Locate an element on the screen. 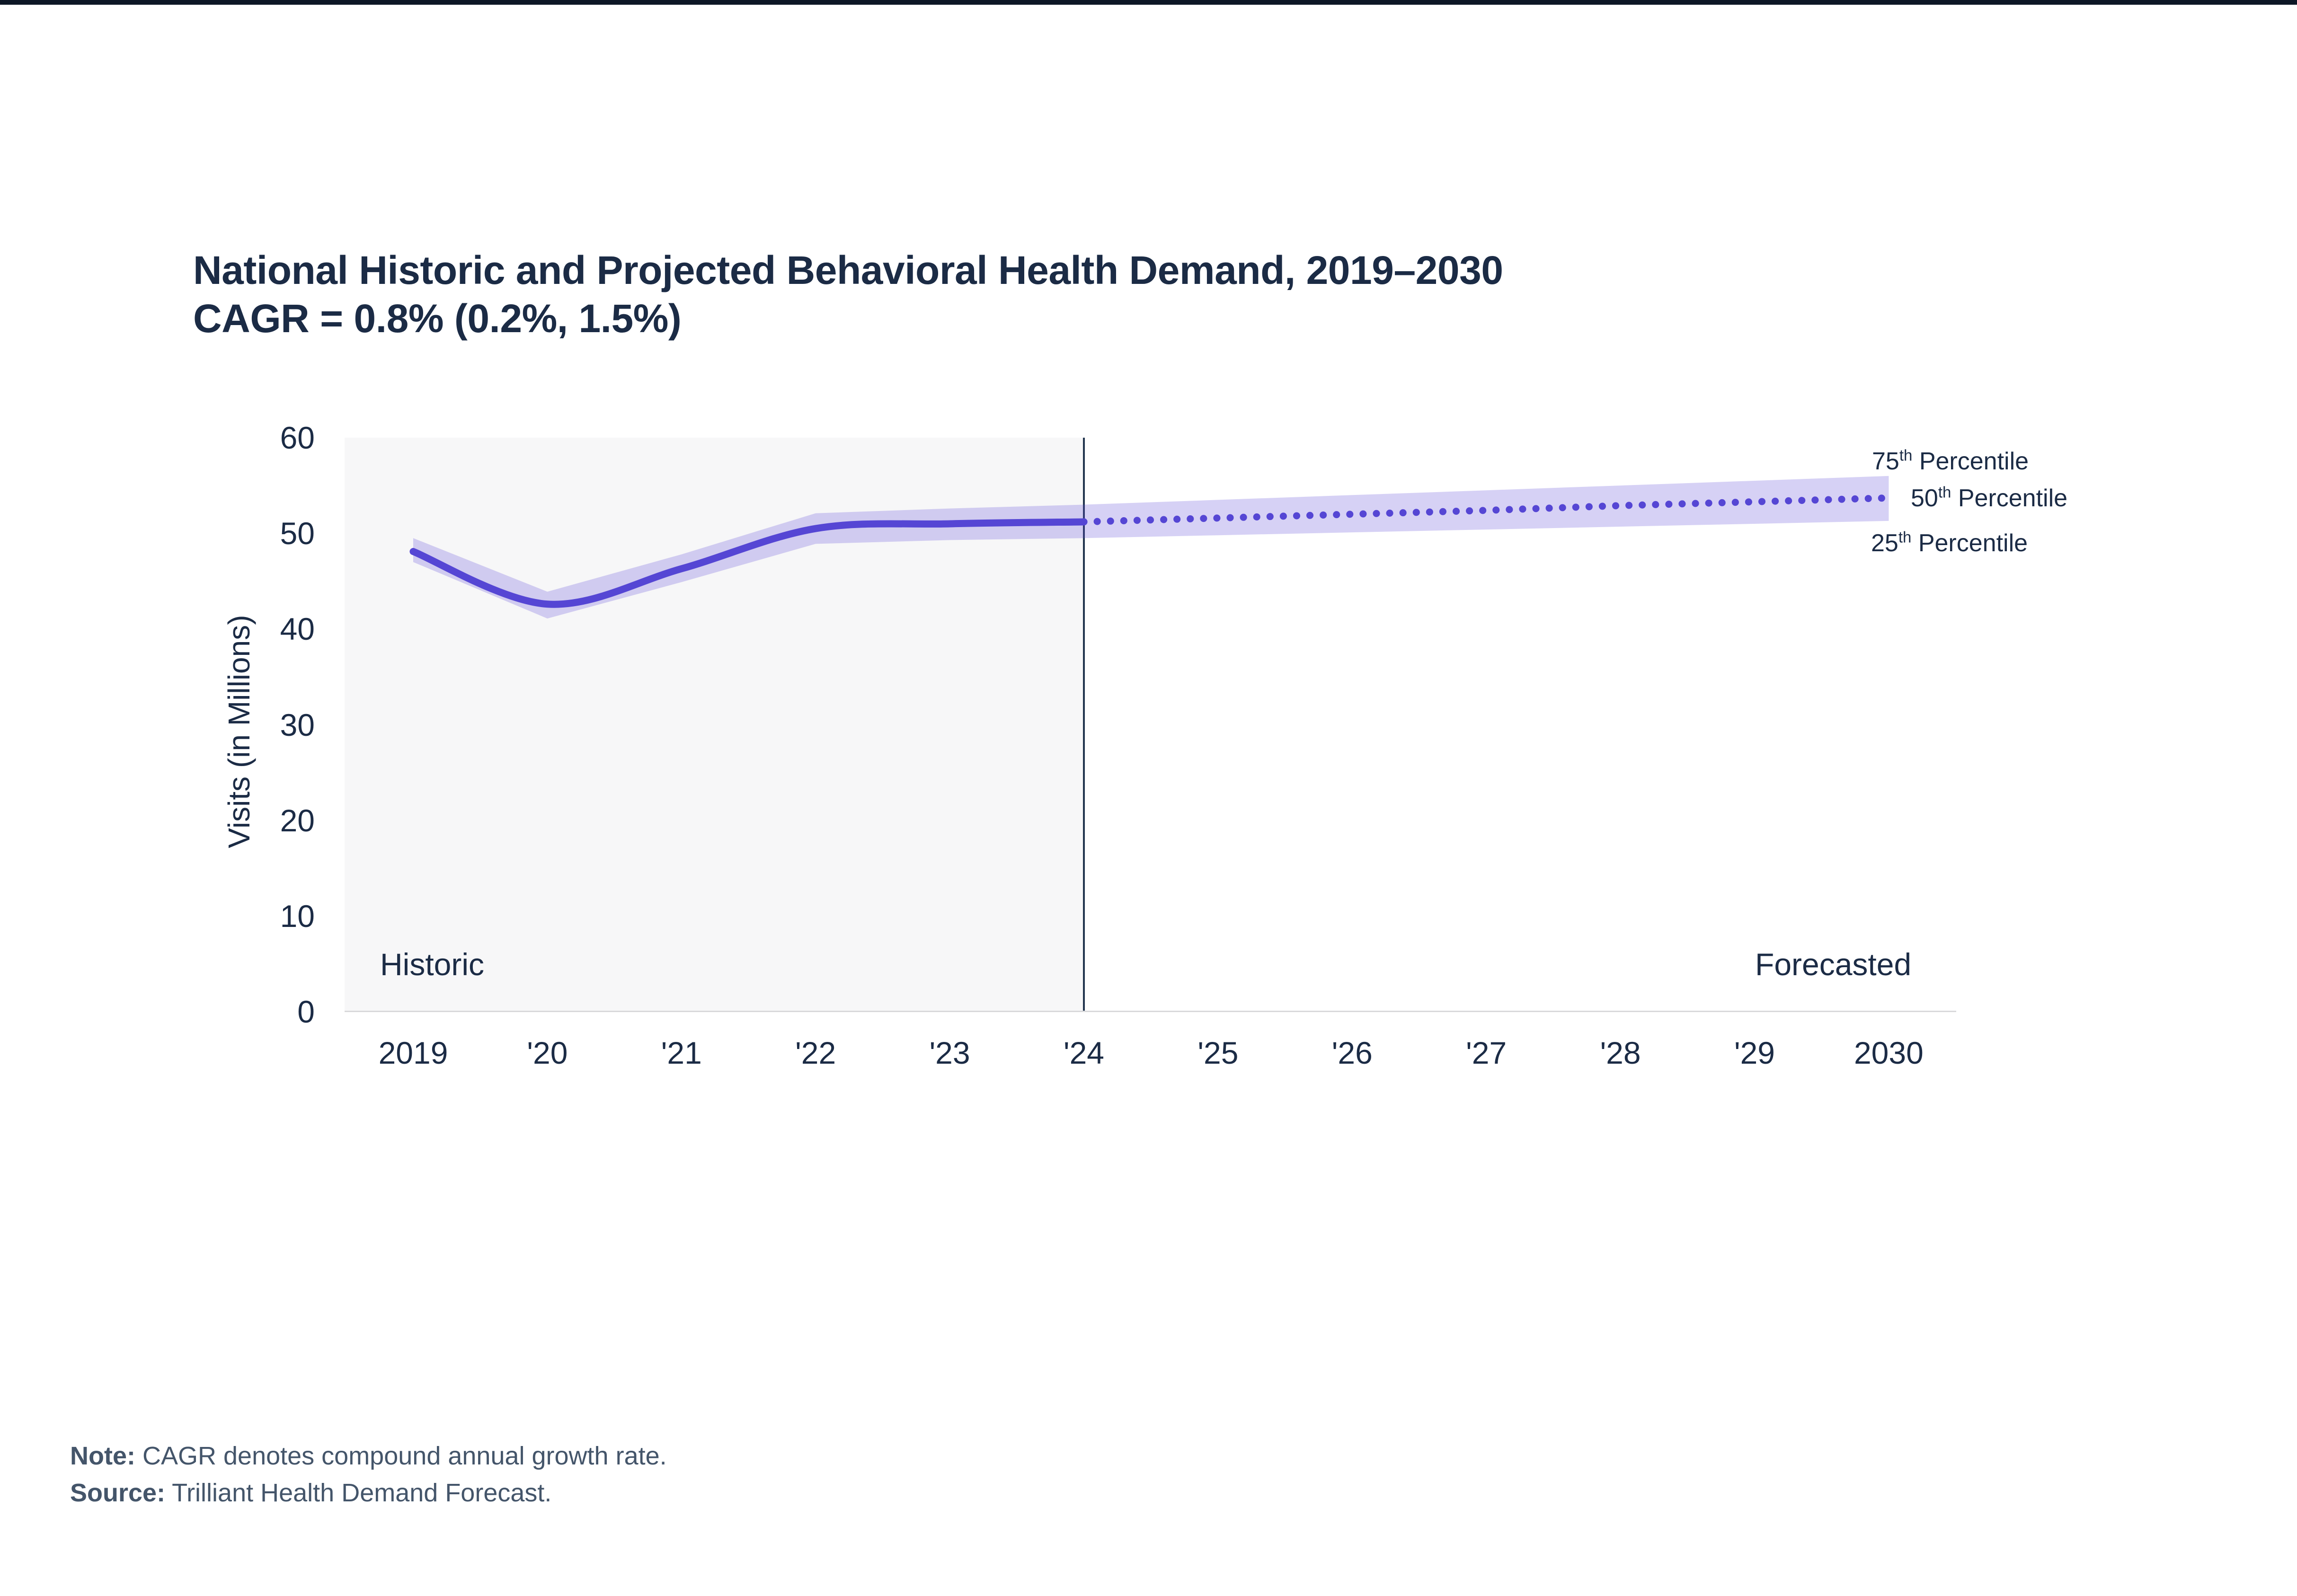  y-tick-label-30: 30 is located at coordinates (297, 724).